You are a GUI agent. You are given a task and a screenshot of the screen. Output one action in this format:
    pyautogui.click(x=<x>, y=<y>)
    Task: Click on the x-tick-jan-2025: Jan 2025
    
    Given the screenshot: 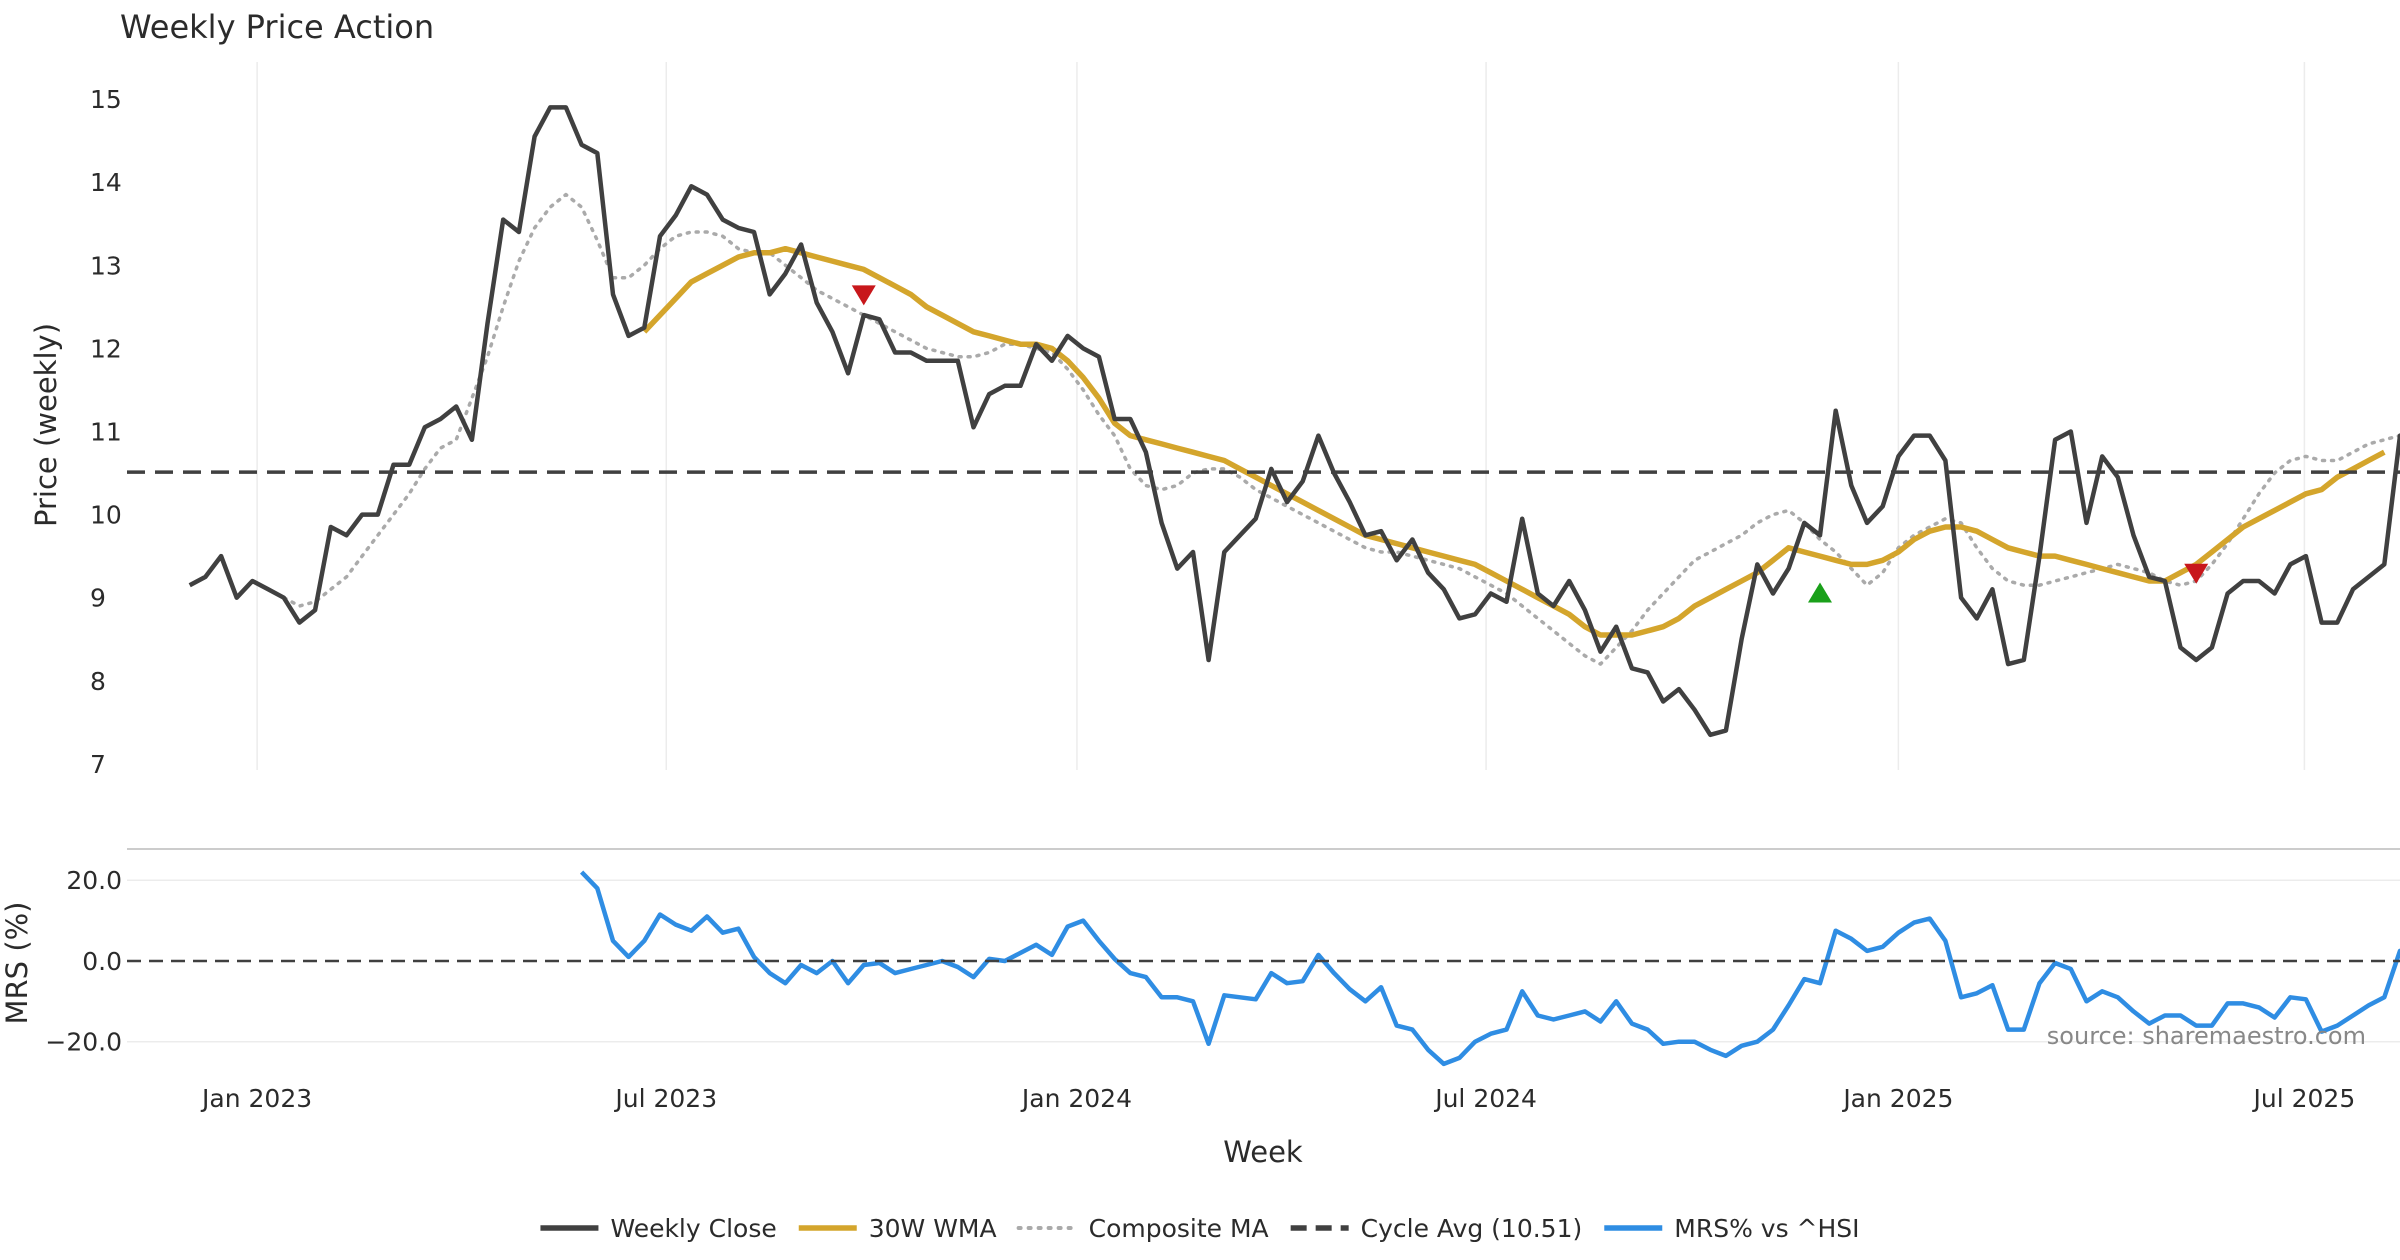 What is the action you would take?
    pyautogui.click(x=1897, y=1098)
    